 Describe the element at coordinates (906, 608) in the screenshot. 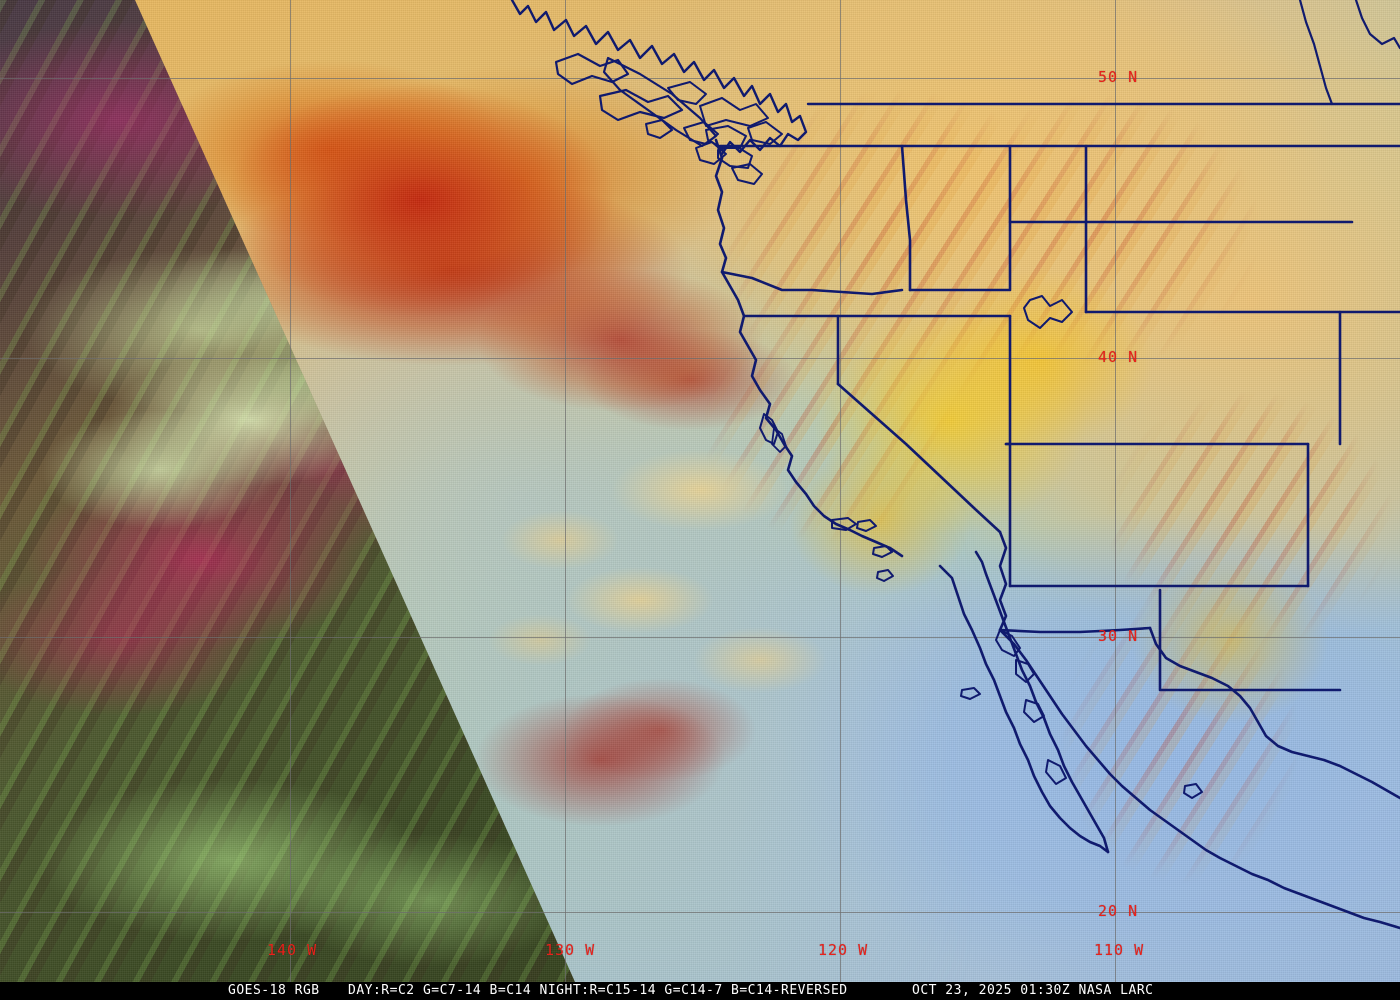

I see `channel-islands` at that location.